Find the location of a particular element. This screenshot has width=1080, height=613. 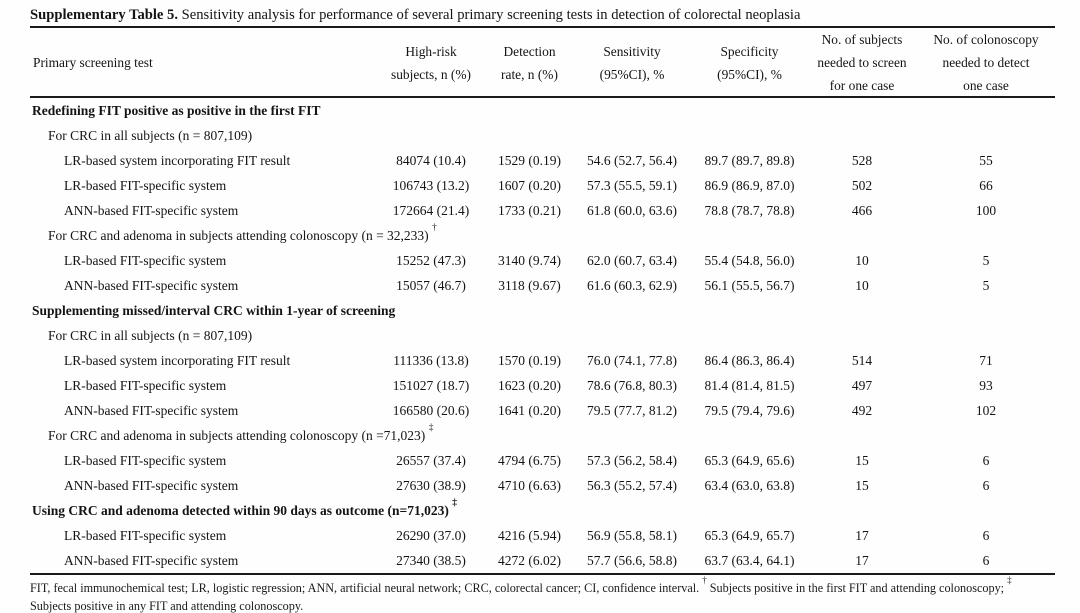

cell-specificity: 79.5 (79.4, 79.6) is located at coordinates (749, 410).